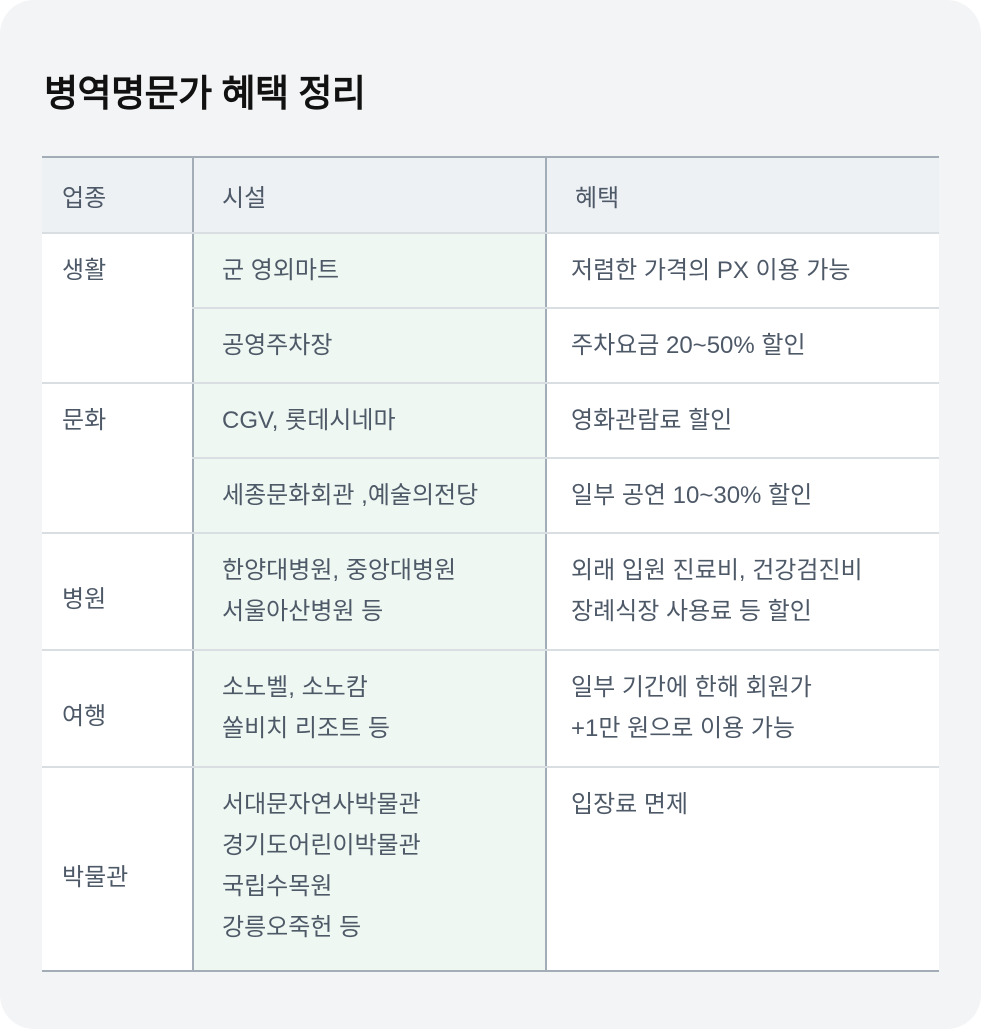 The height and width of the screenshot is (1029, 981). I want to click on benefit-cell: 영화관람료 할인, so click(742, 421).